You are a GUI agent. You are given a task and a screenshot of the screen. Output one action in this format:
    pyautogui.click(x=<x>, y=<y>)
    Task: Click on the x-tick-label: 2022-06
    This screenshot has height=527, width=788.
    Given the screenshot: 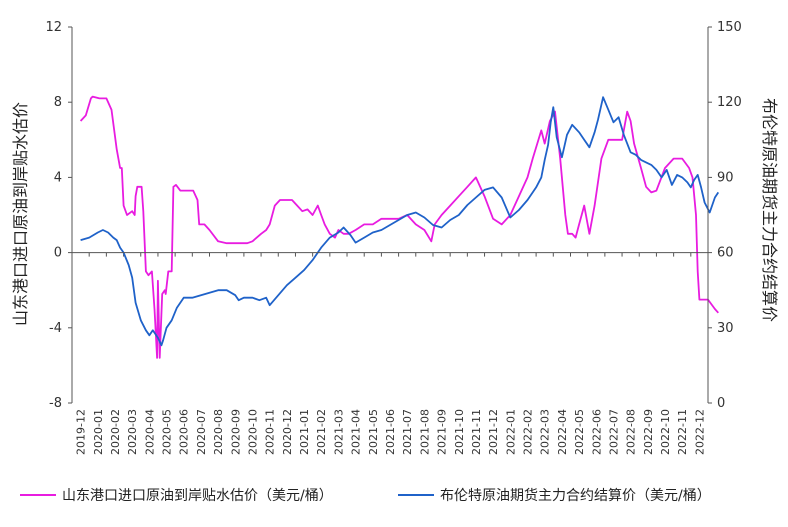 What is the action you would take?
    pyautogui.click(x=596, y=432)
    